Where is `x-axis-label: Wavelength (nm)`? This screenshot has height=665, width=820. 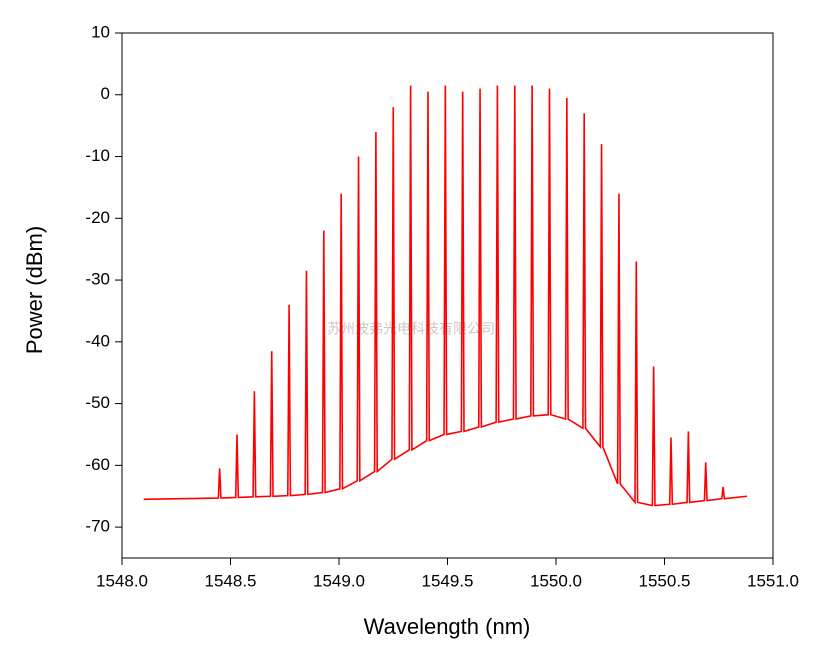 x-axis-label: Wavelength (nm) is located at coordinates (447, 626).